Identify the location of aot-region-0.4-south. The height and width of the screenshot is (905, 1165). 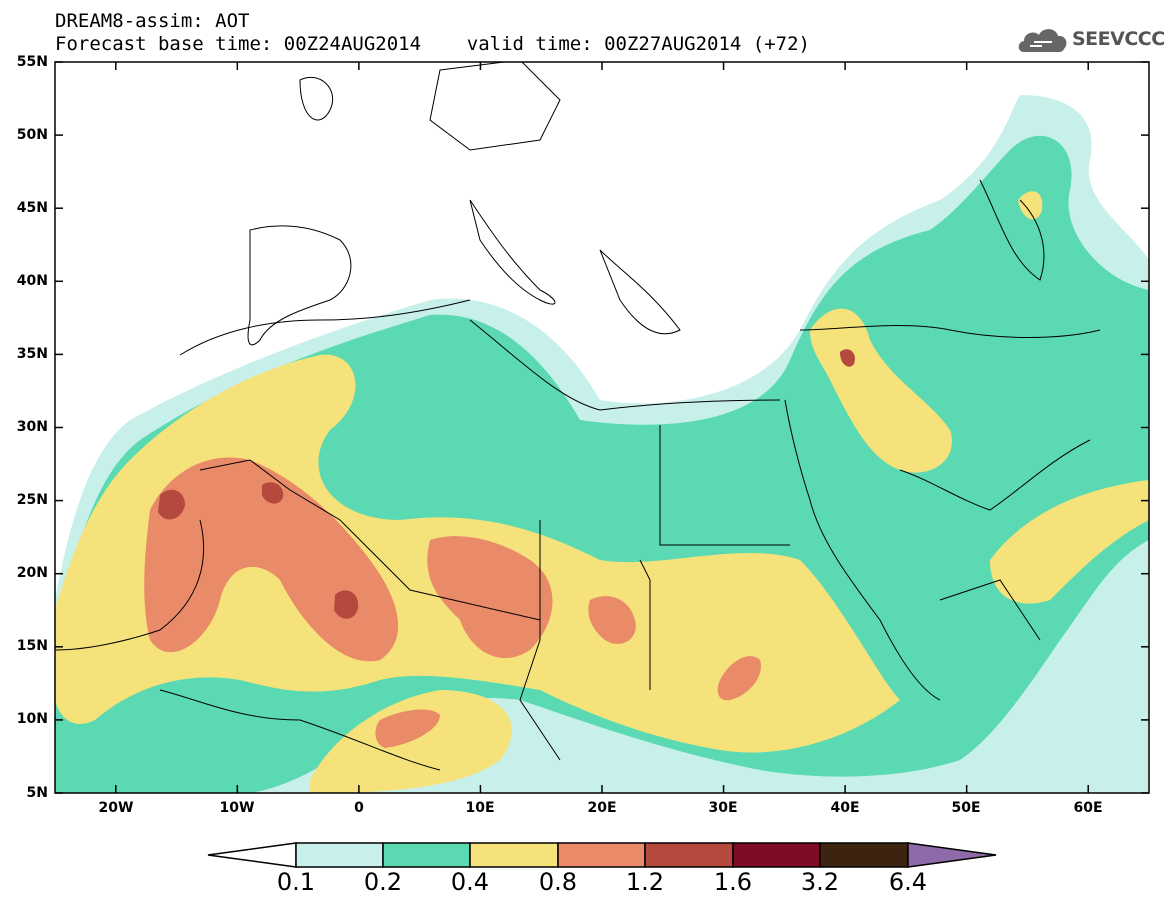
(411, 741).